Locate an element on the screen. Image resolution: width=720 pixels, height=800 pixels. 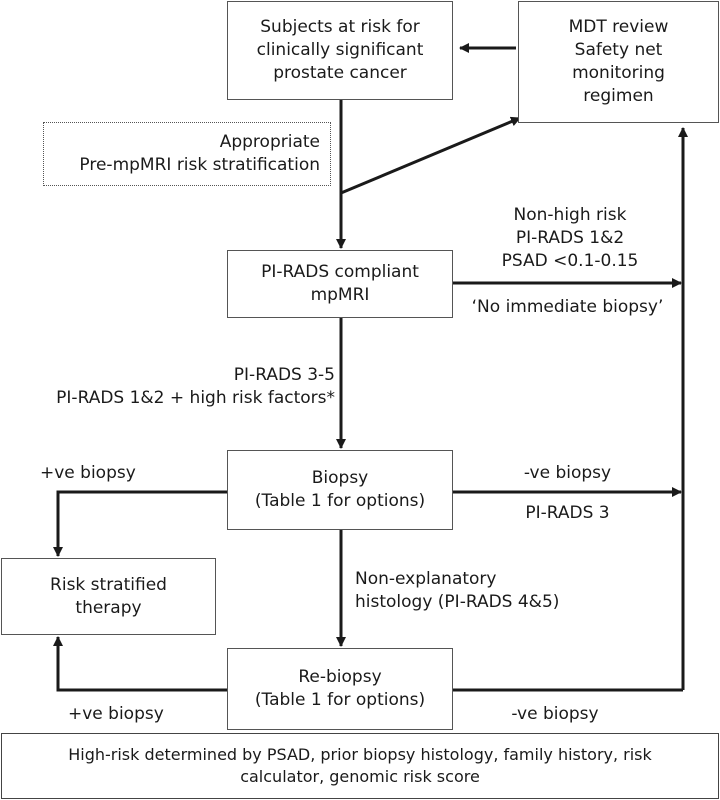
mdt-review-box: MDT review Safety net monitoring regimen is located at coordinates (618, 62).